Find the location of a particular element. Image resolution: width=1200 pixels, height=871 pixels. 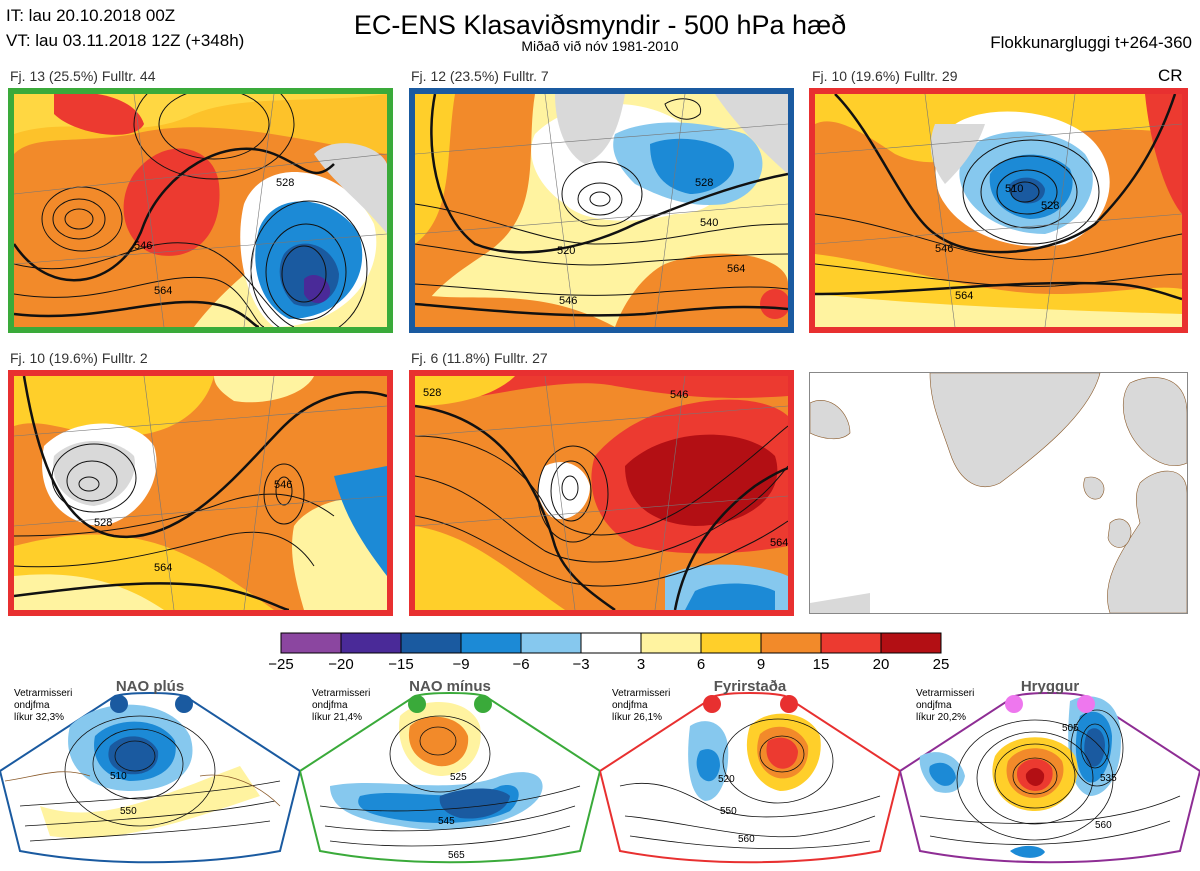

colorbar-tick-label: −20 is located at coordinates (341, 664).